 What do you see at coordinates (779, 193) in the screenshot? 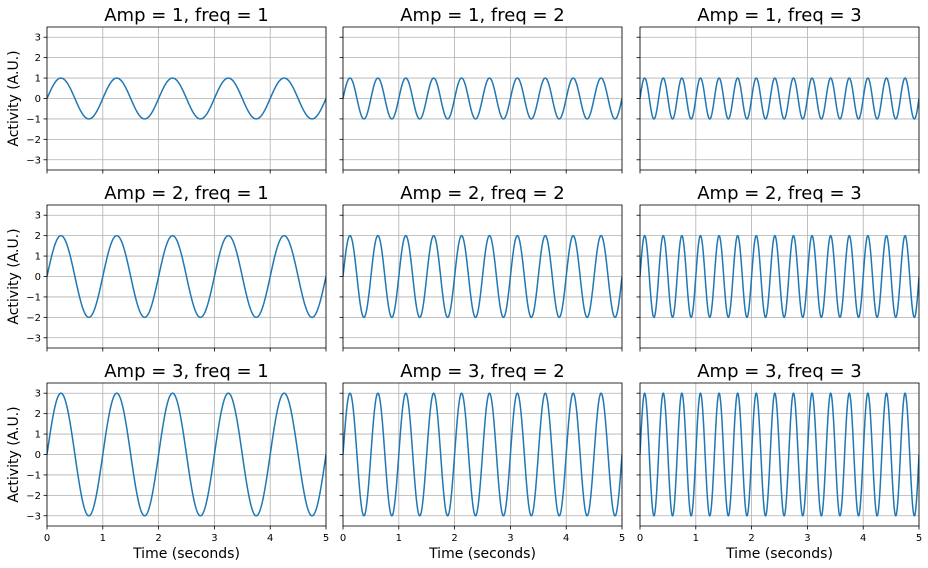
I see `subplot-title: Amp = 2, freq = 3` at bounding box center [779, 193].